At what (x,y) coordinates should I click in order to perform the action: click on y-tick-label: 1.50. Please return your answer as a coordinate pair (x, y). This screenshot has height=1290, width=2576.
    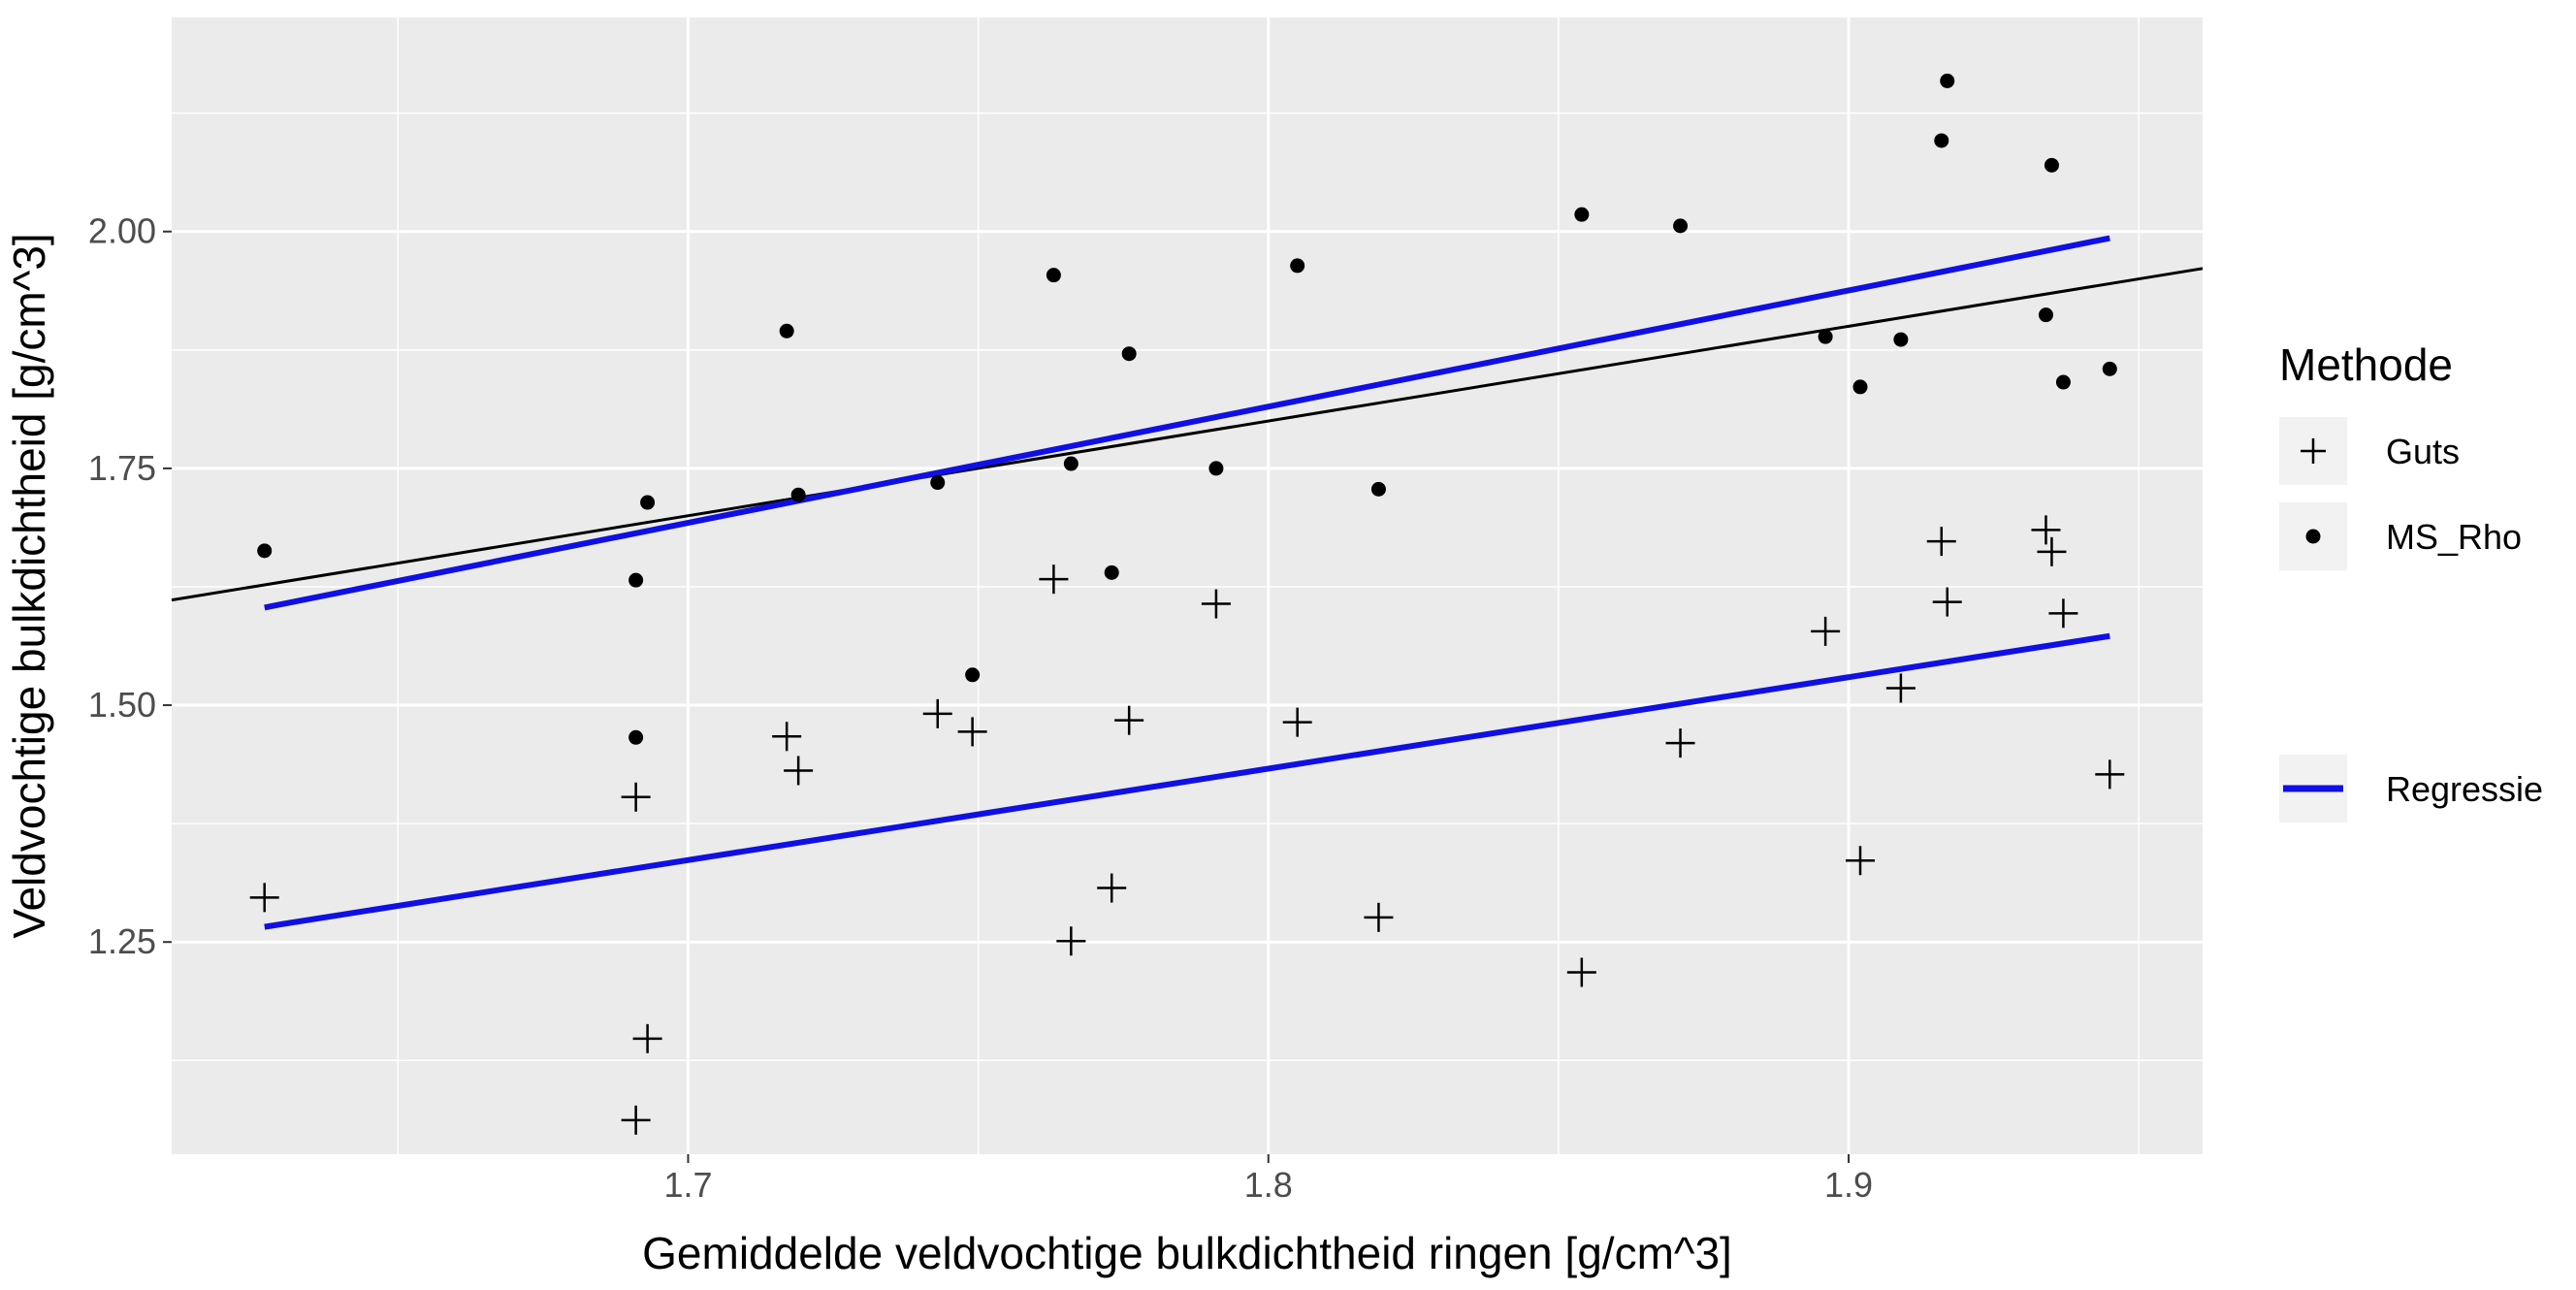
    Looking at the image, I should click on (122, 705).